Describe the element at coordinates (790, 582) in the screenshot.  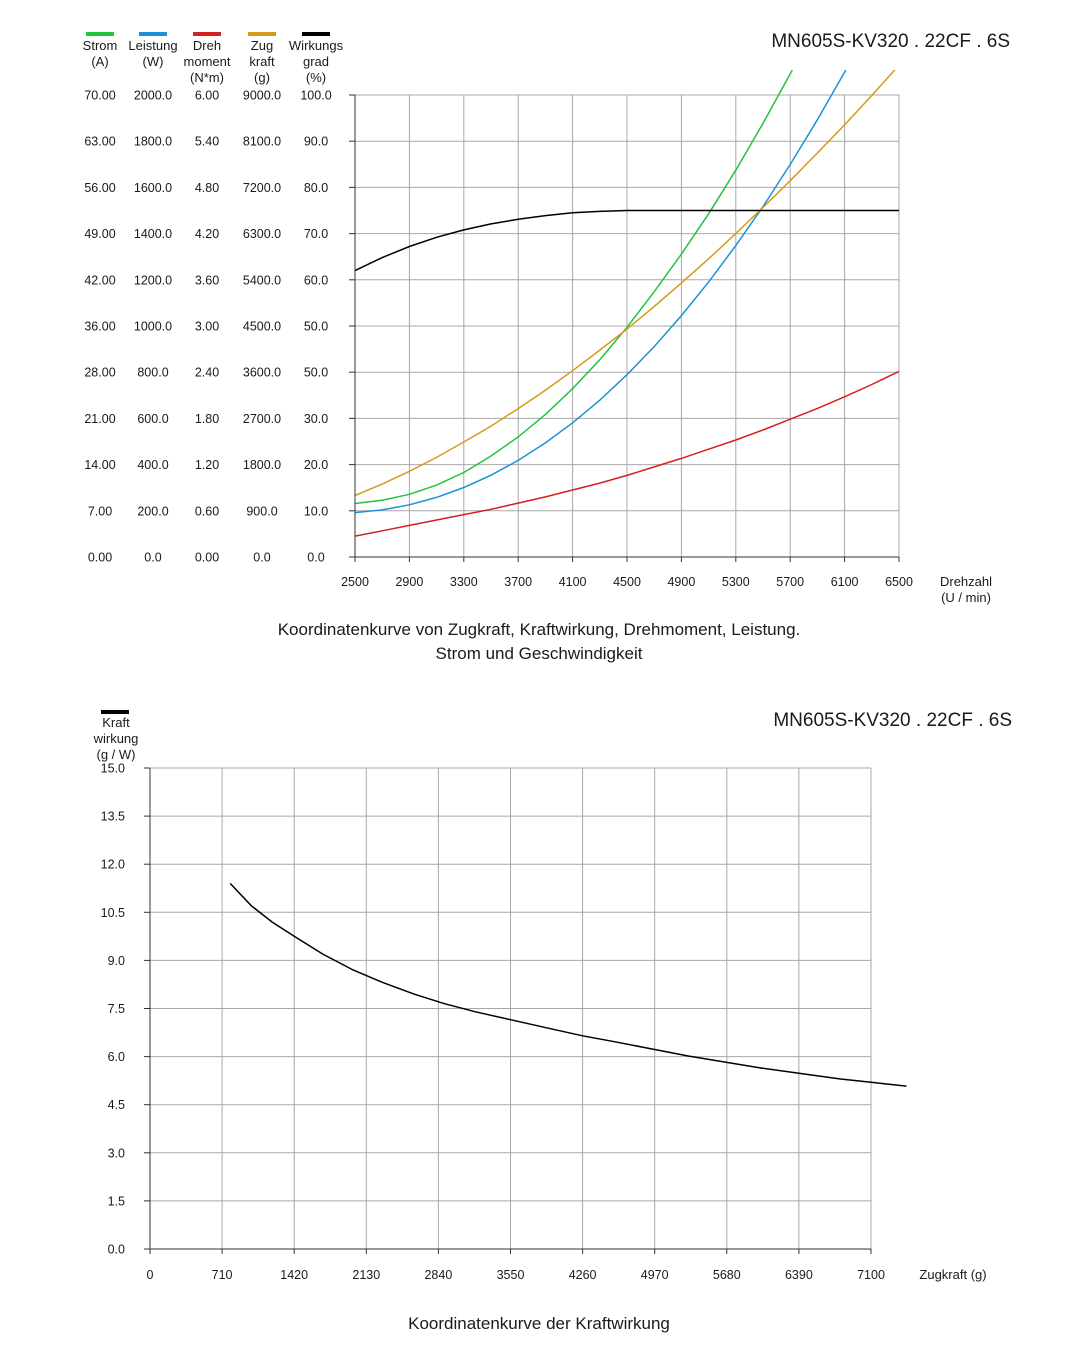
I see `x-tick-label: 5700` at that location.